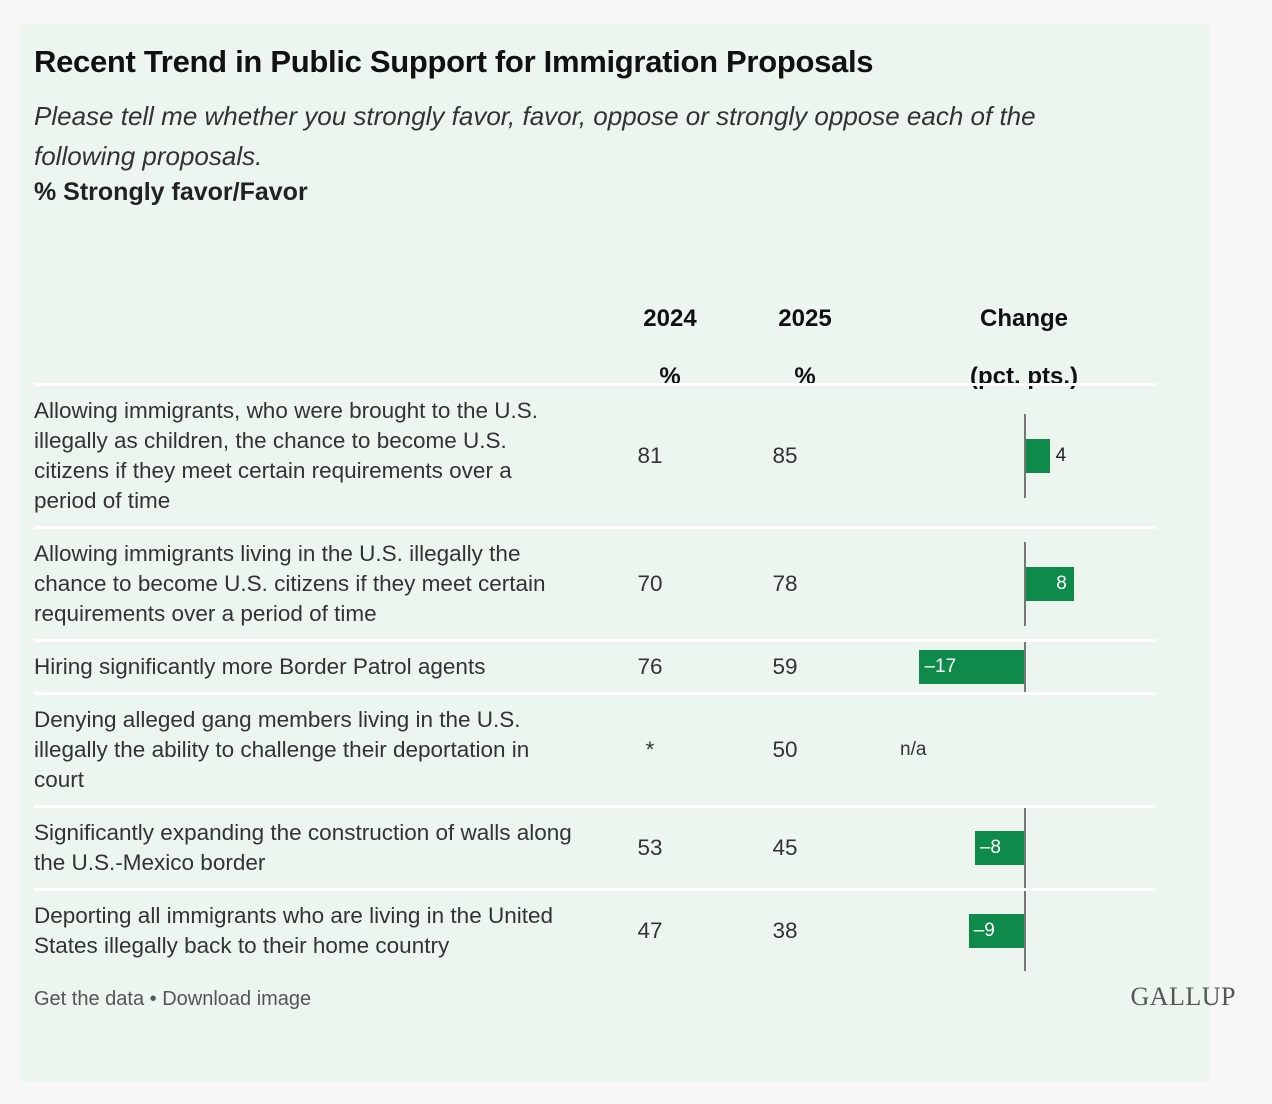 This screenshot has width=1272, height=1104. Describe the element at coordinates (990, 847) in the screenshot. I see `change-label: –8` at that location.